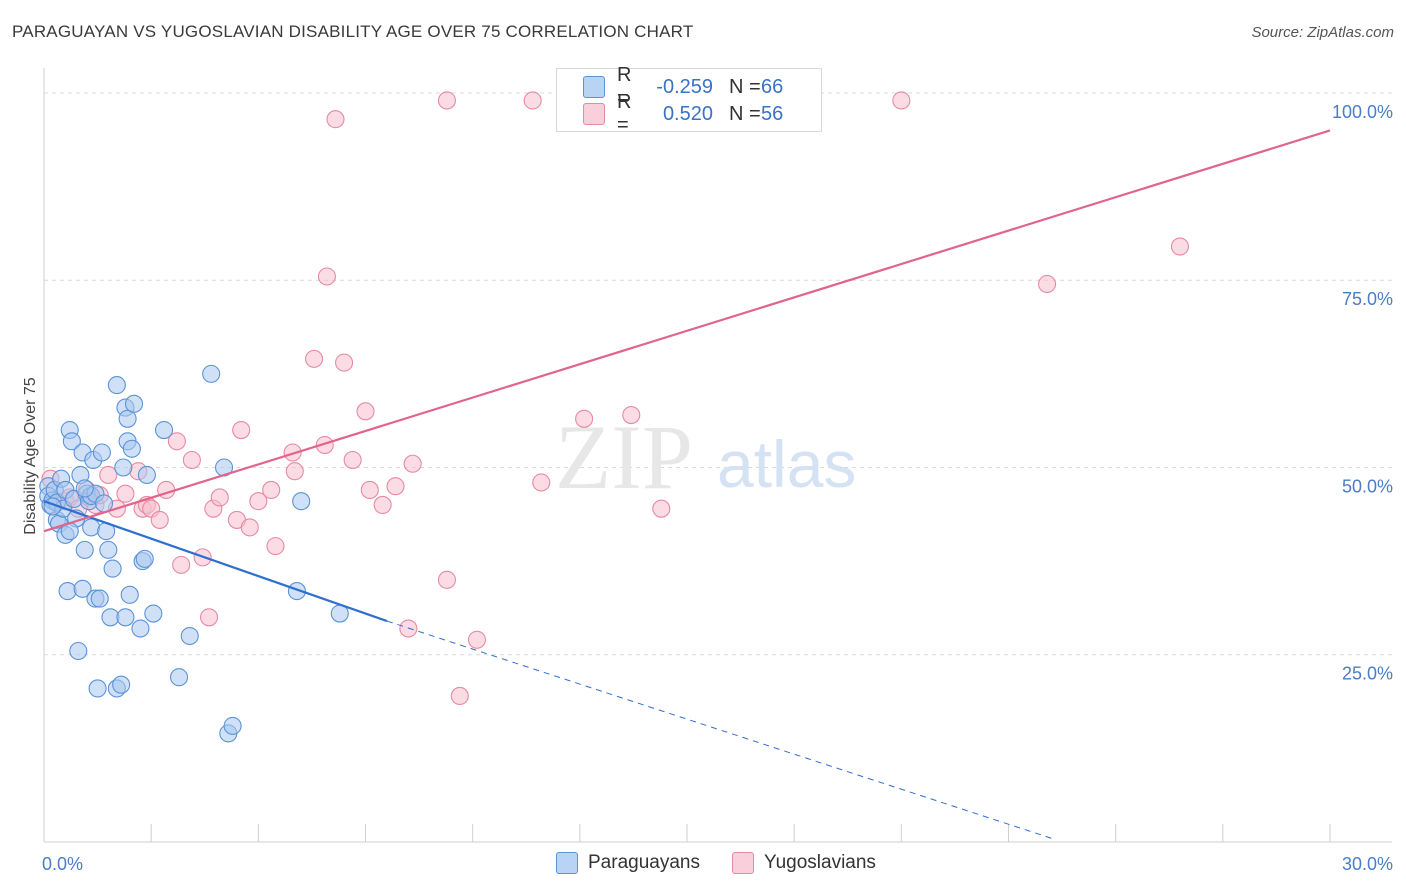  Describe the element at coordinates (567, 863) in the screenshot. I see `legend-swatch-blue` at that location.